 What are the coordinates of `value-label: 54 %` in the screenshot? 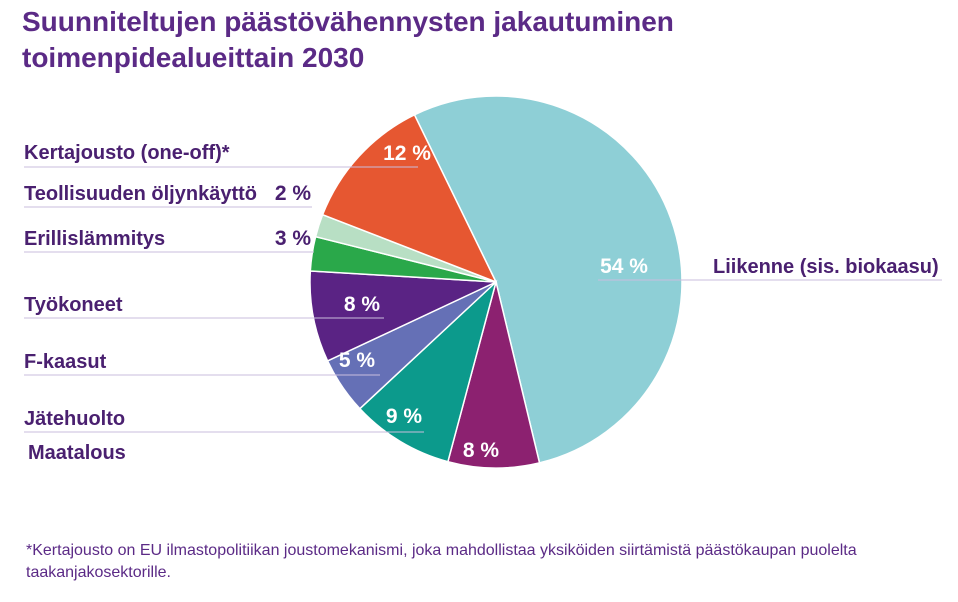 It's located at (624, 266).